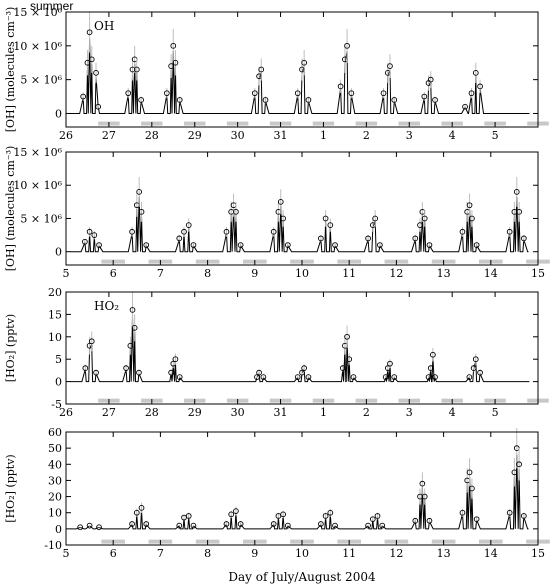  What do you see at coordinates (104, 26) in the screenshot?
I see `panel-label: OH` at bounding box center [104, 26].